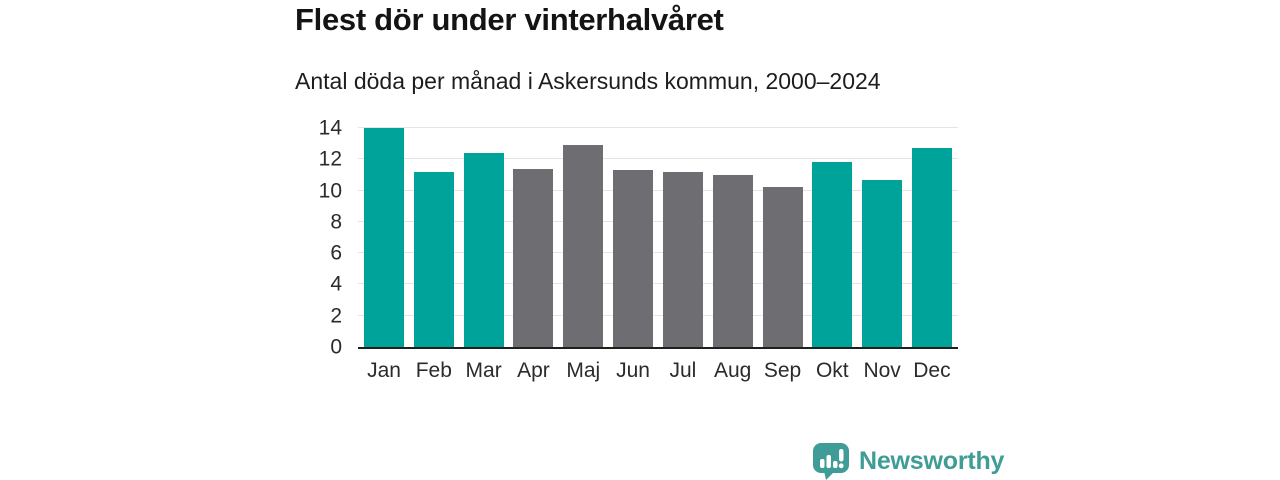 This screenshot has width=1280, height=480. What do you see at coordinates (336, 316) in the screenshot?
I see `y-tick-label-2: 2` at bounding box center [336, 316].